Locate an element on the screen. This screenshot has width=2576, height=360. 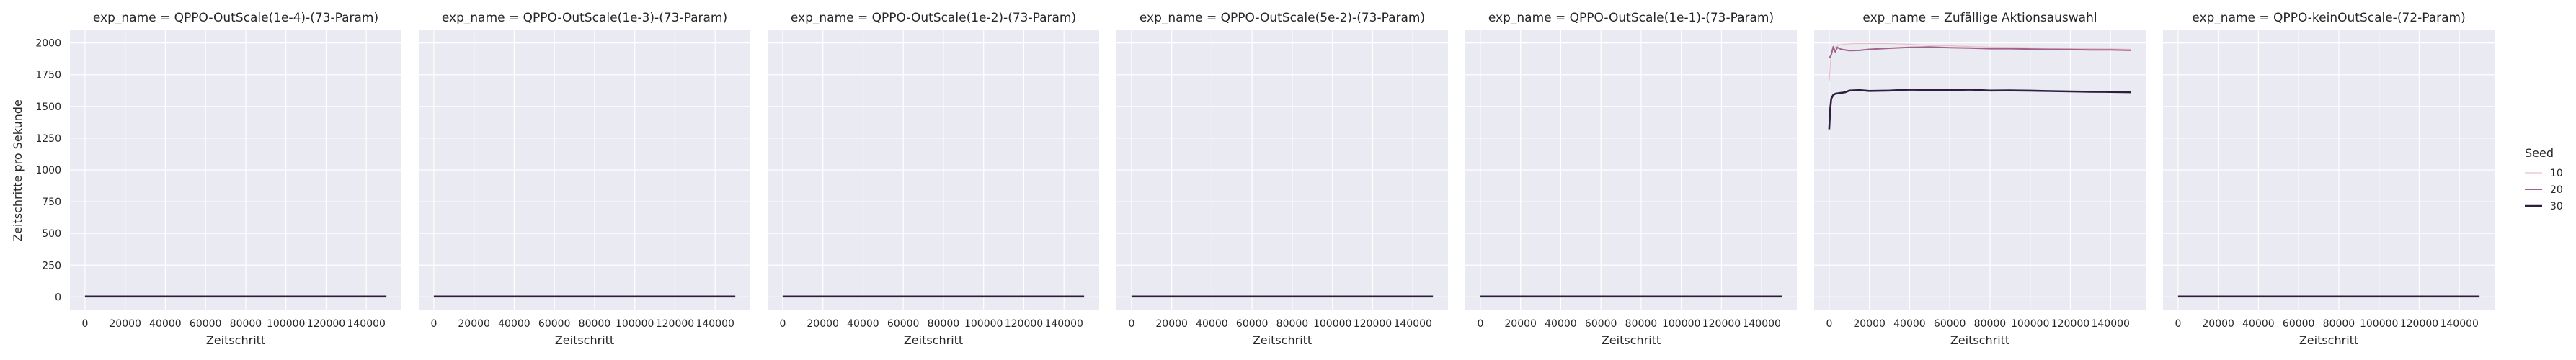
y-tick-label: 2000 is located at coordinates (48, 44).